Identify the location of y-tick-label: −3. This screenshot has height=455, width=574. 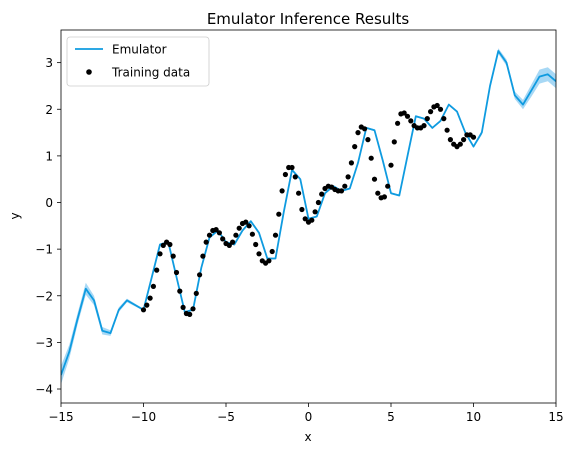
(44, 343).